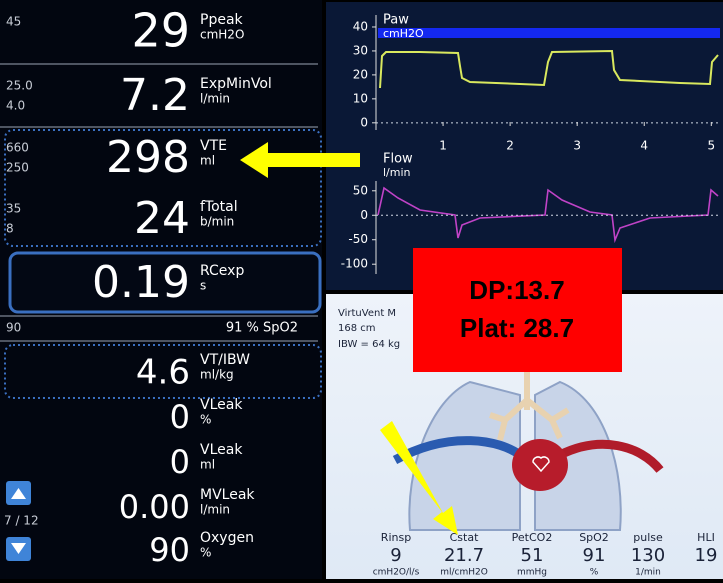  What do you see at coordinates (225, 360) in the screenshot?
I see `parameter-name: VT/IBW` at bounding box center [225, 360].